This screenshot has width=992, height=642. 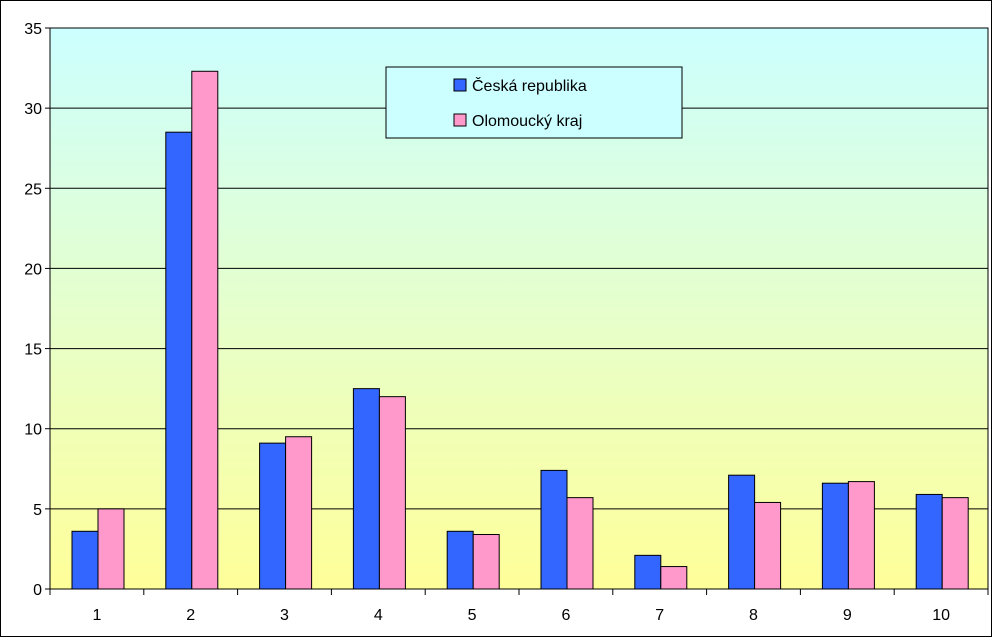 What do you see at coordinates (33, 430) in the screenshot?
I see `y-tick-label: 10` at bounding box center [33, 430].